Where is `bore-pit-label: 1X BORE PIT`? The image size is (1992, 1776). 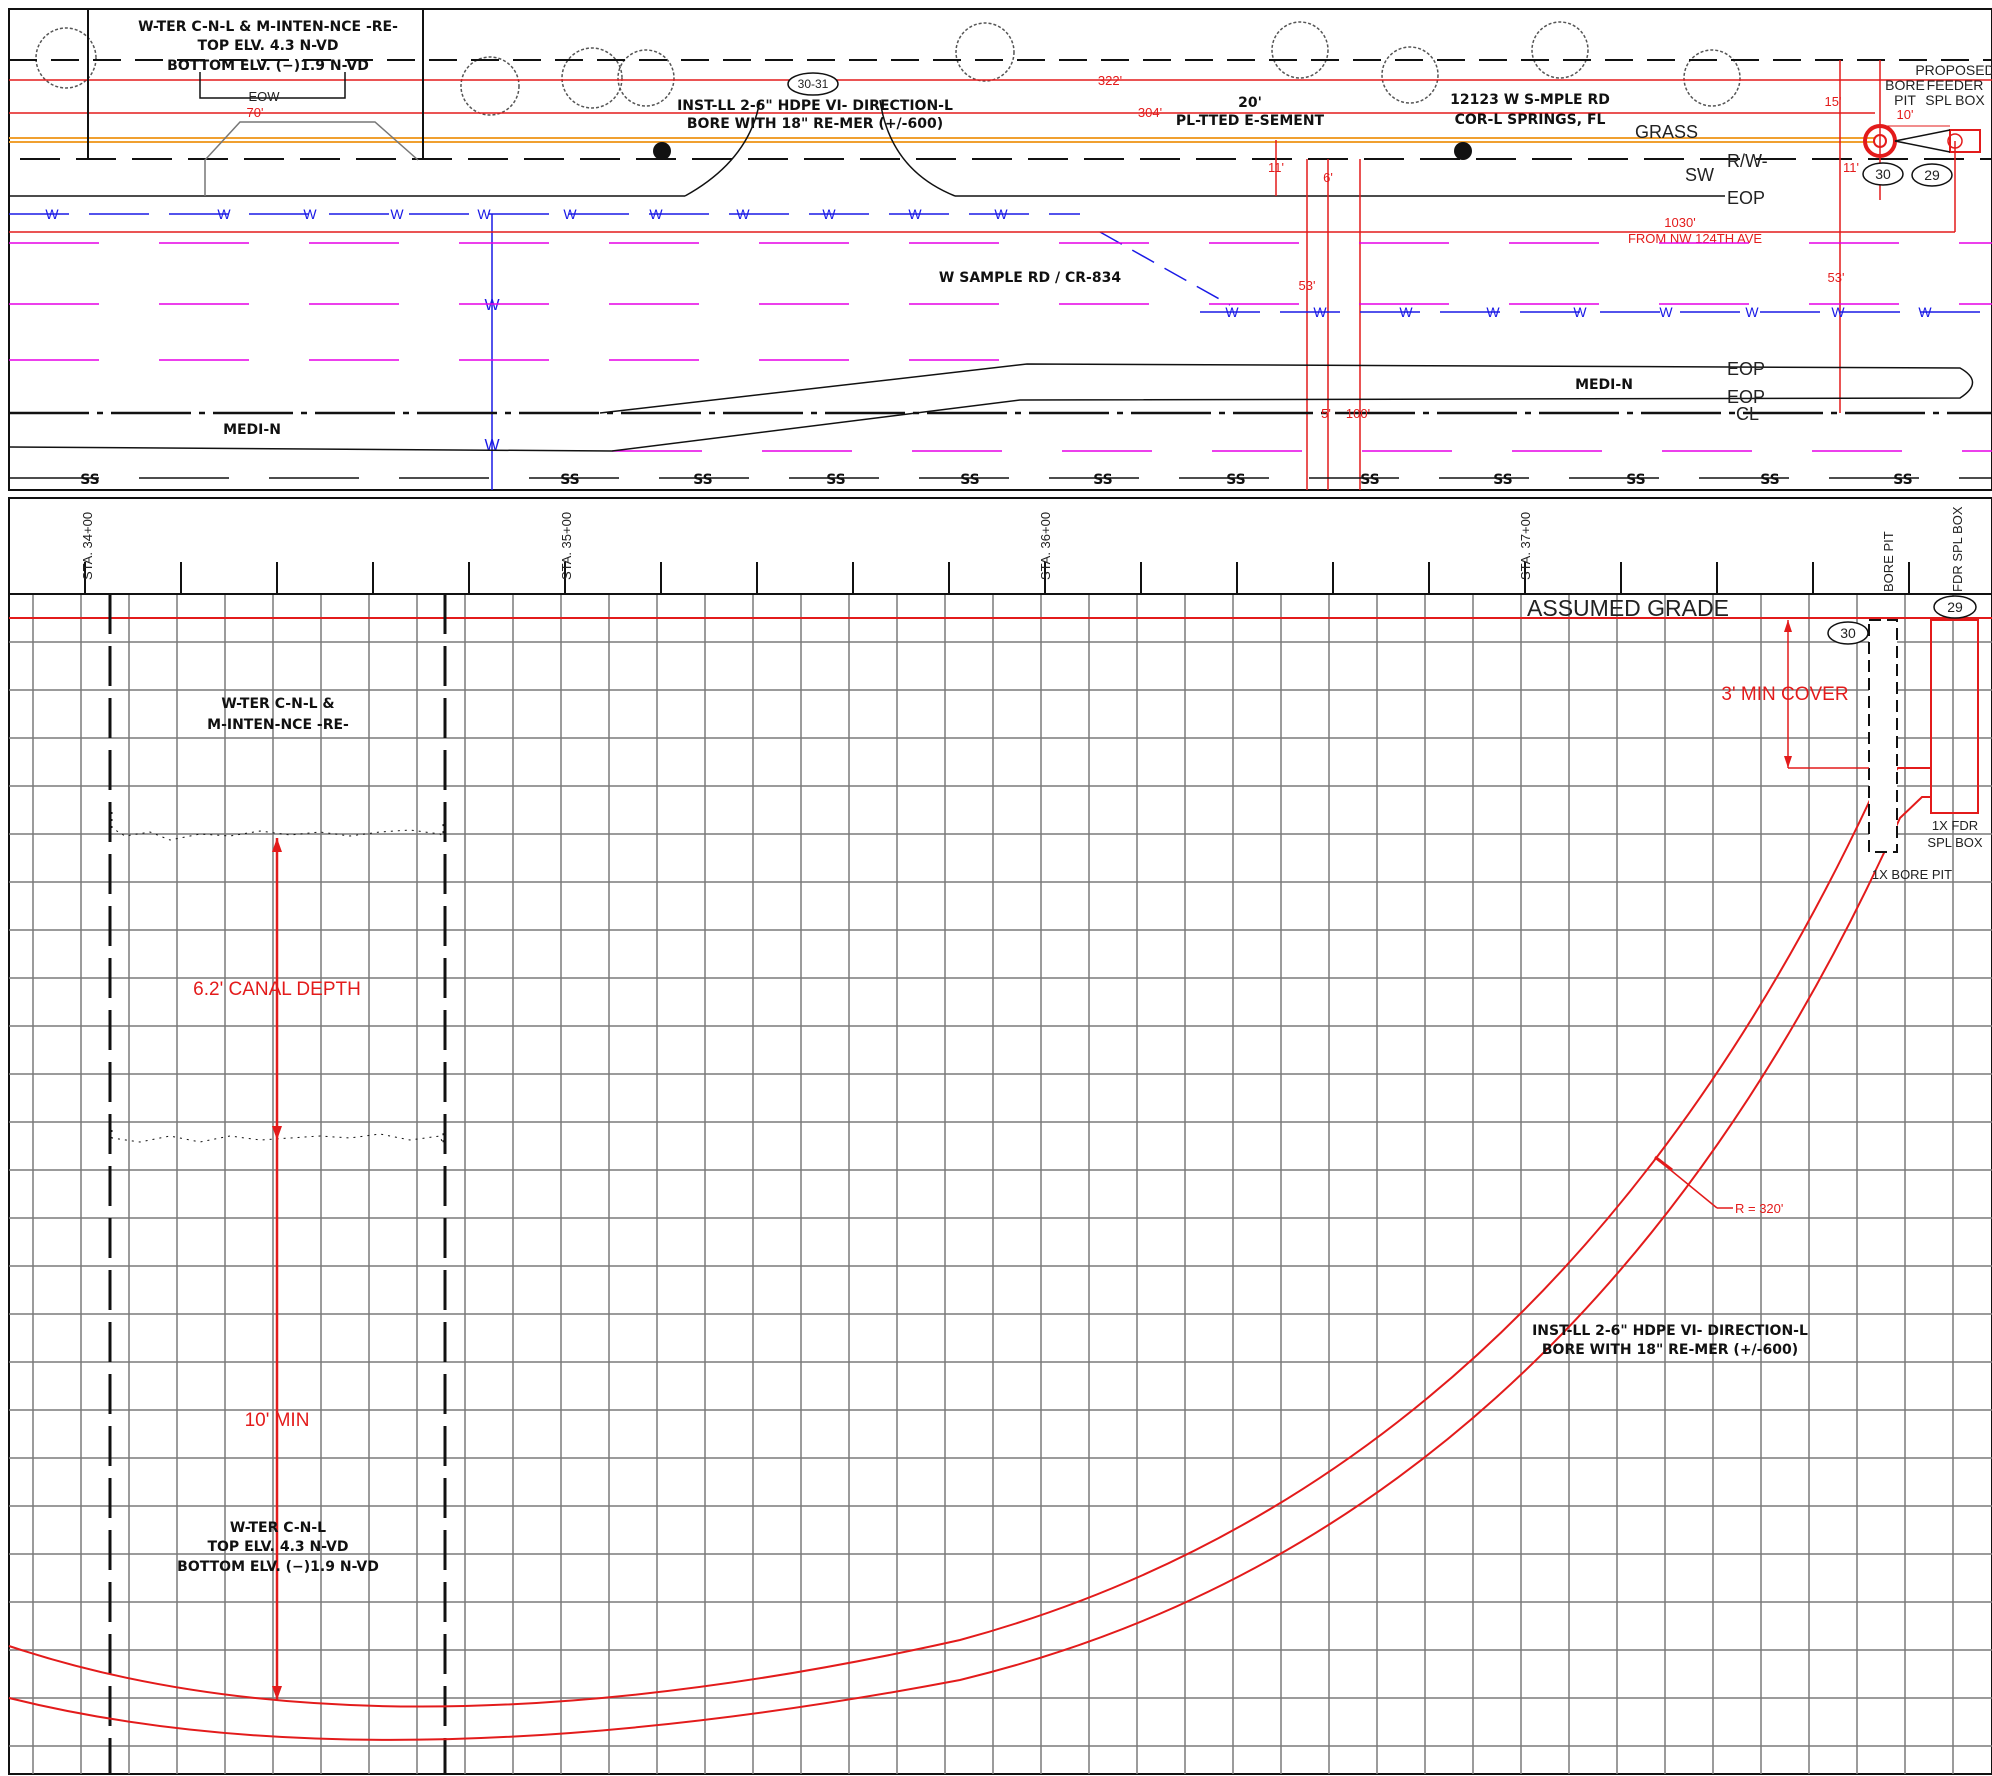 bore-pit-label: 1X BORE PIT is located at coordinates (1912, 874).